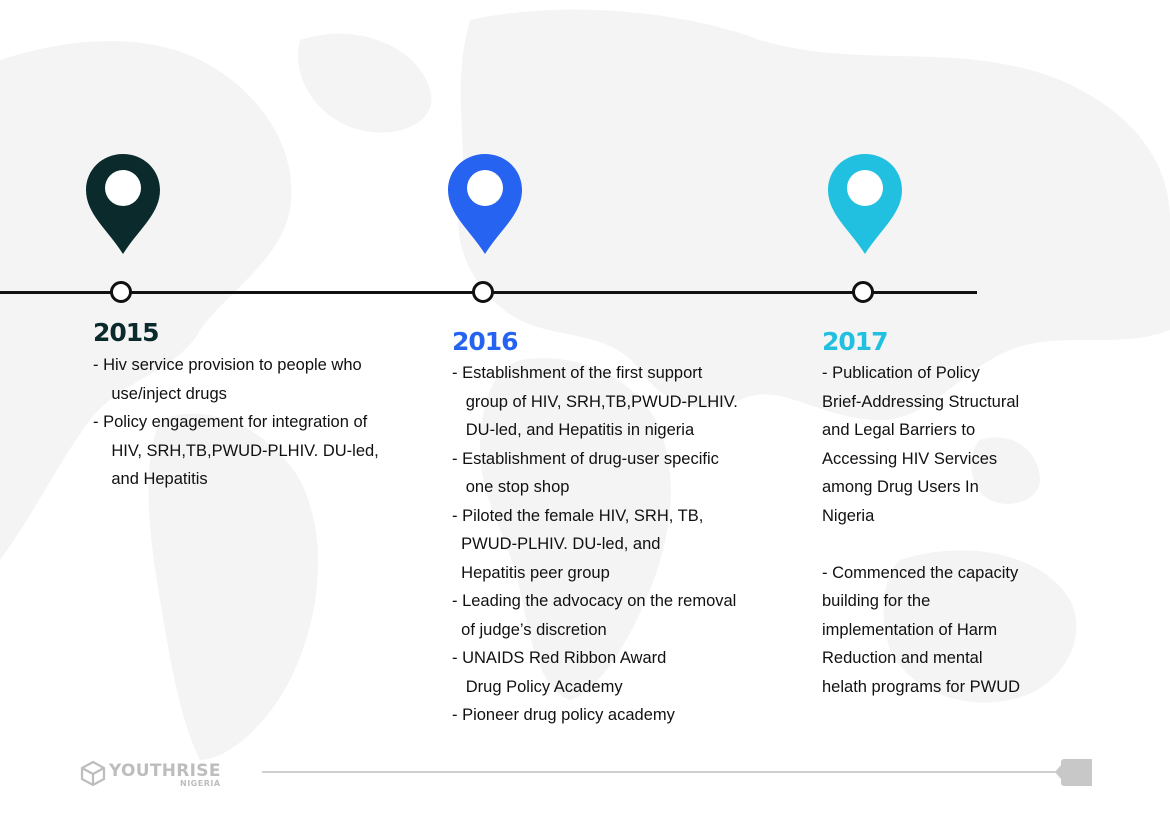  Describe the element at coordinates (594, 601) in the screenshot. I see `milestone-item: - Leading the advocacy on the removal` at that location.